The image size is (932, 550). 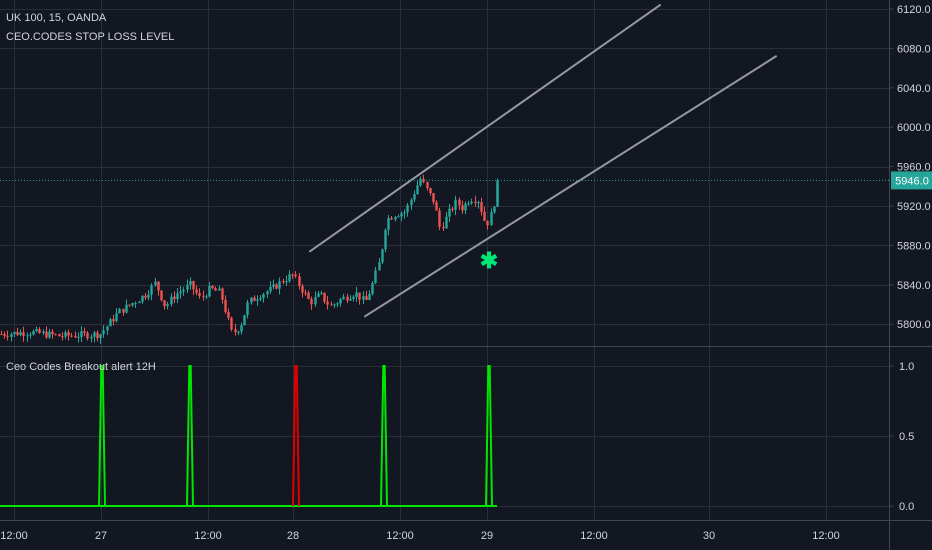 I want to click on current-price-label: 5946.0, so click(x=911, y=180).